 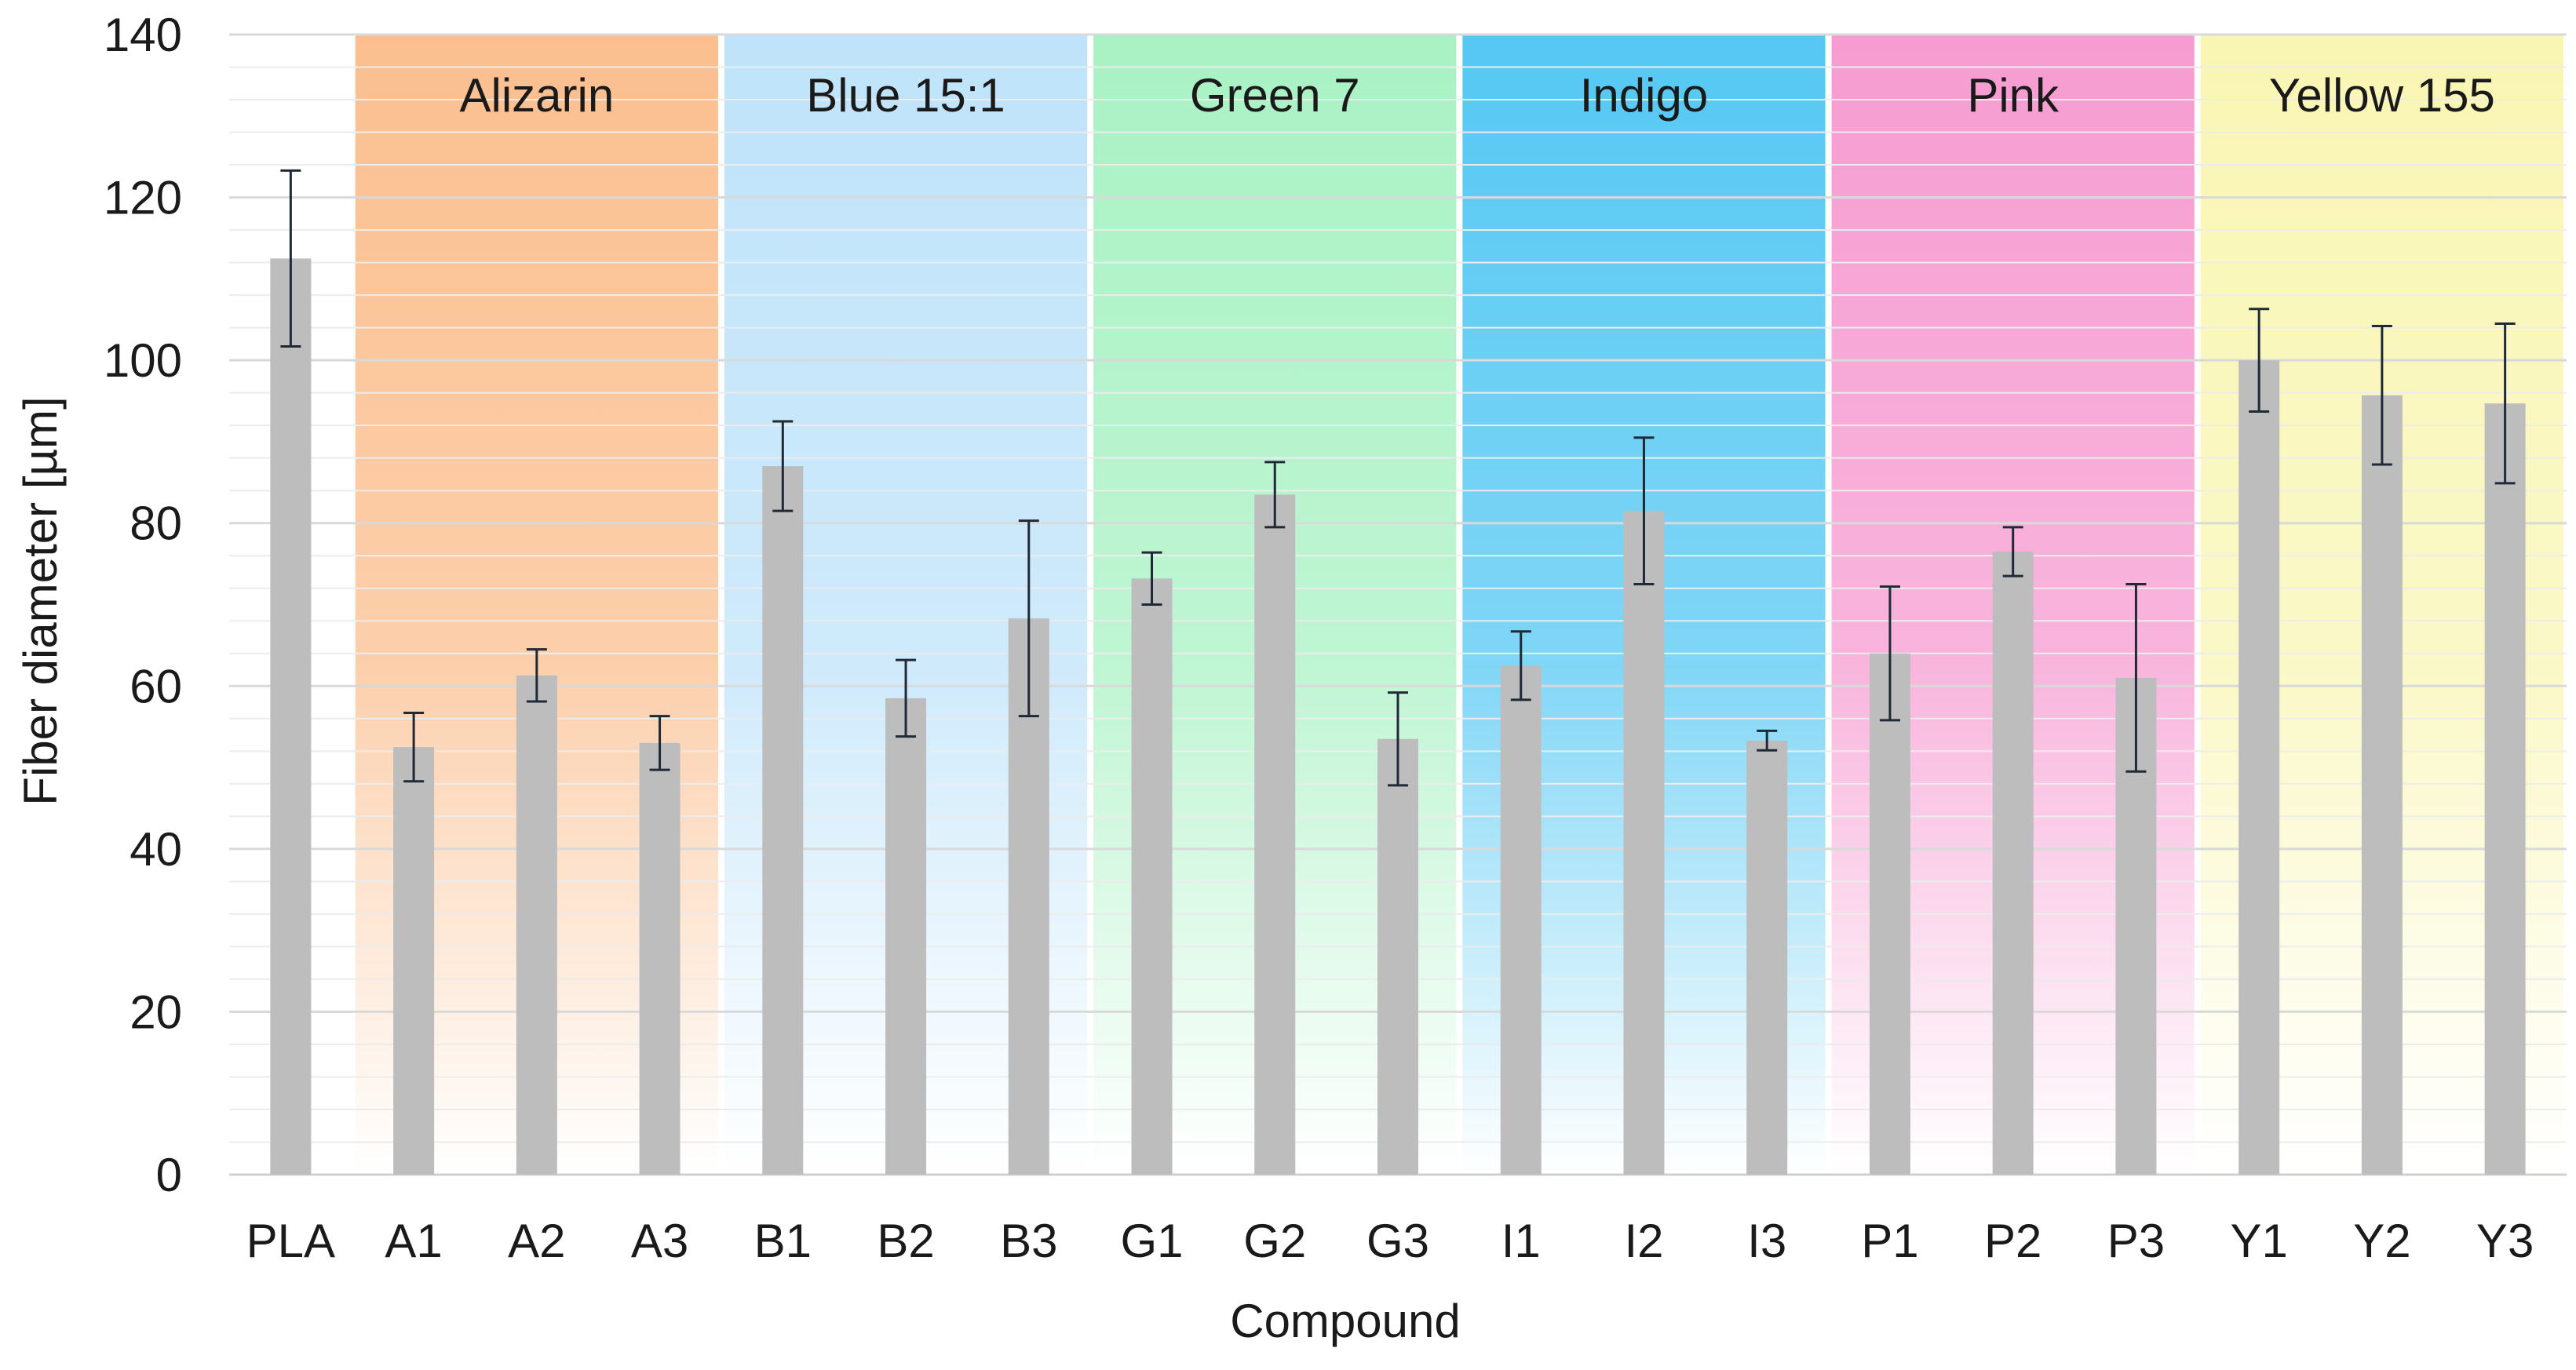 I want to click on bar-b2, so click(x=906, y=936).